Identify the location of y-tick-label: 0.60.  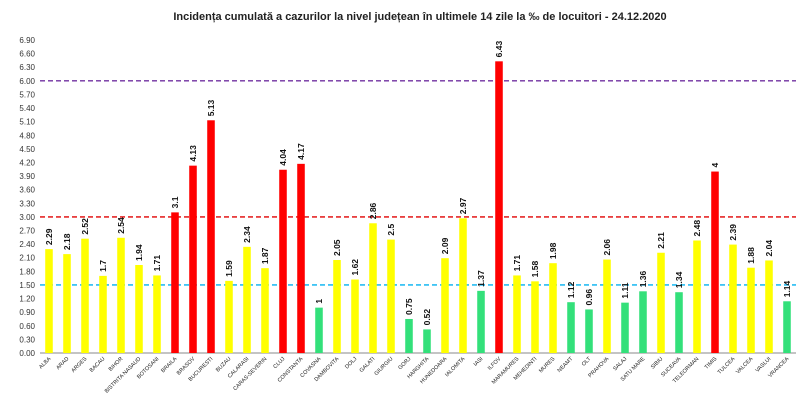
(27, 326).